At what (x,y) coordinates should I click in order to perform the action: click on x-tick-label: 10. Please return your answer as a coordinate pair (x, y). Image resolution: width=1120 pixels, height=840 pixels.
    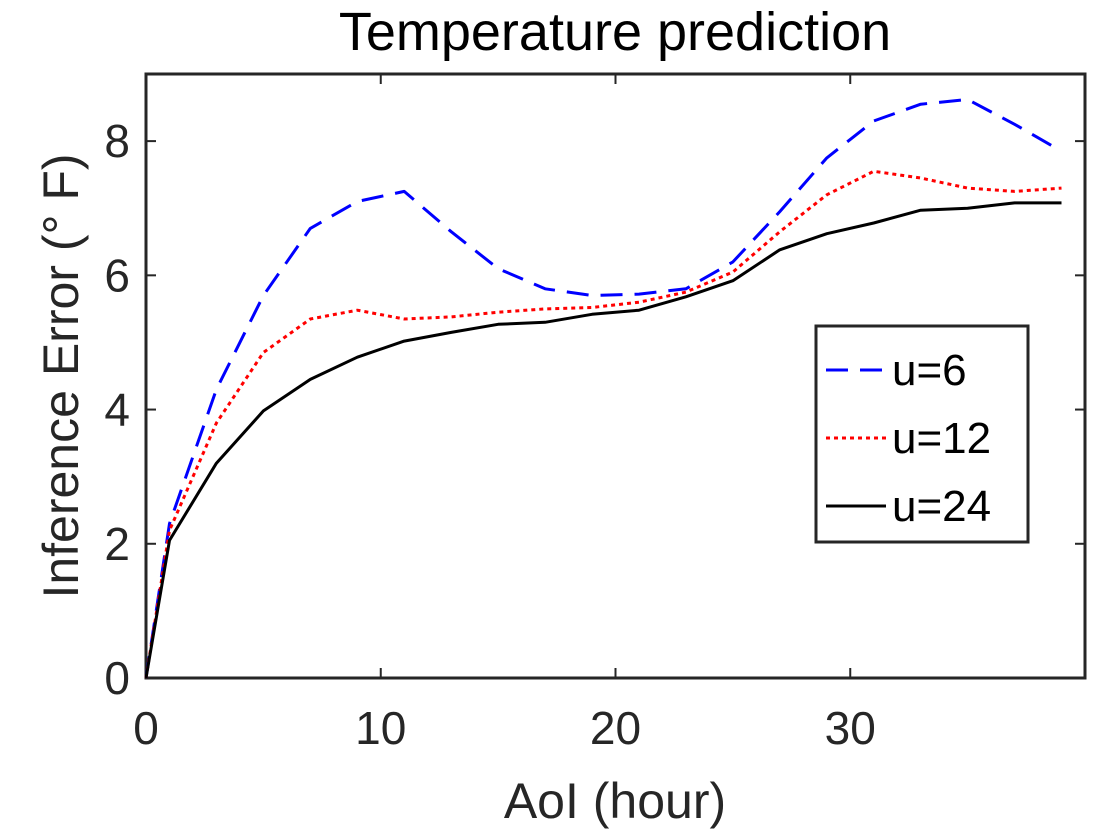
    Looking at the image, I should click on (380, 728).